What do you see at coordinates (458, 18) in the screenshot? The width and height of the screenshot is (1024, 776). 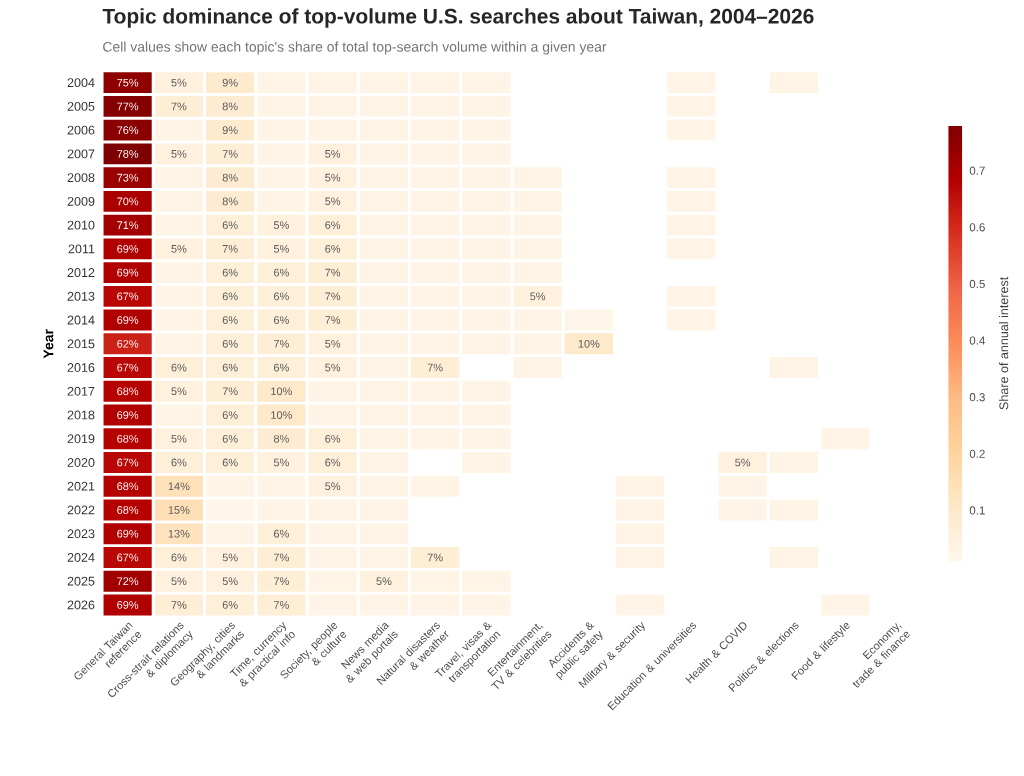 I see `chart-title: Topic dominance of top-volume U.S. searches about Taiwan, 2004–2026` at bounding box center [458, 18].